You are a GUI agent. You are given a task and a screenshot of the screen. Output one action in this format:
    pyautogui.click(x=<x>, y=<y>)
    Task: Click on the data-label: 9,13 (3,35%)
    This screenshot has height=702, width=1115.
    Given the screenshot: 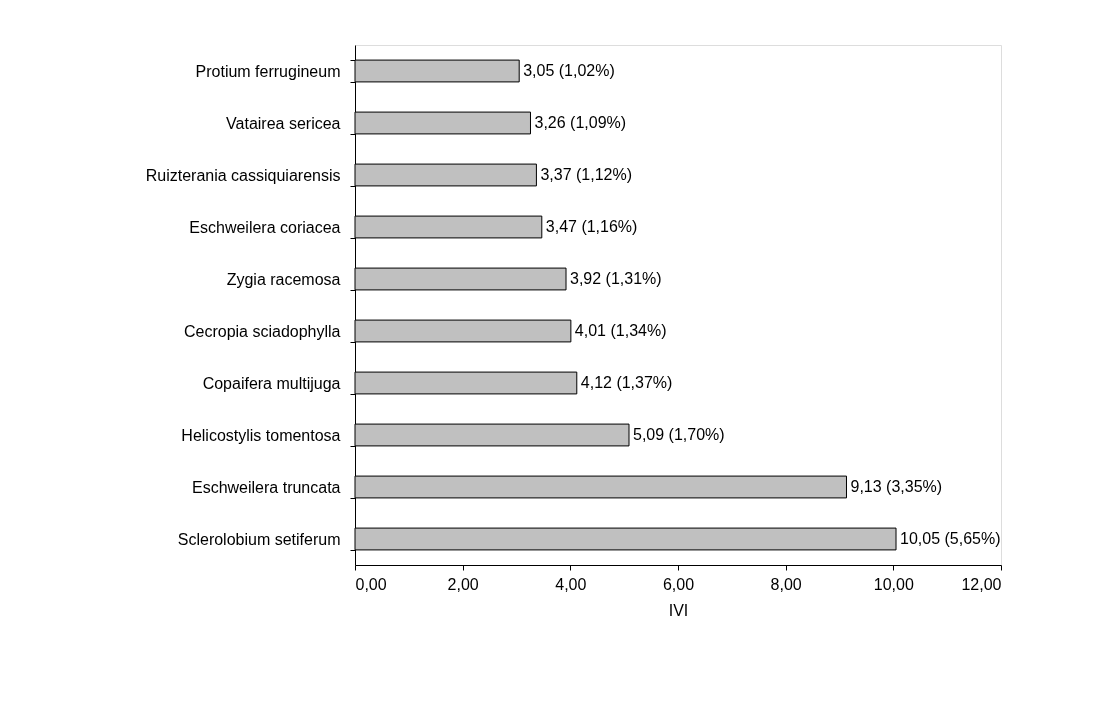 What is the action you would take?
    pyautogui.click(x=896, y=486)
    